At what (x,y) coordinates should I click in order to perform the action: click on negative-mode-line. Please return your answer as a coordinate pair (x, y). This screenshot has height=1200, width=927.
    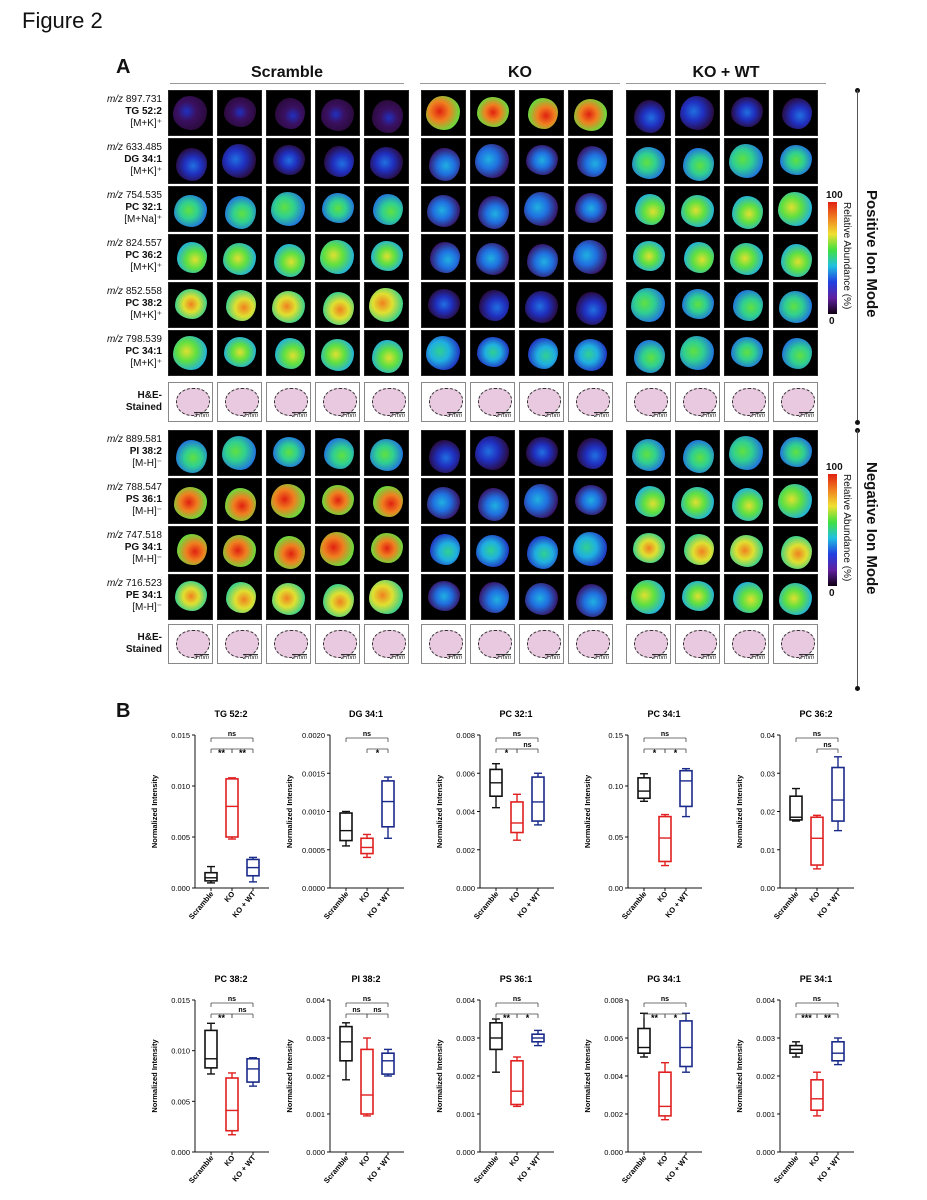
    Looking at the image, I should click on (857, 559).